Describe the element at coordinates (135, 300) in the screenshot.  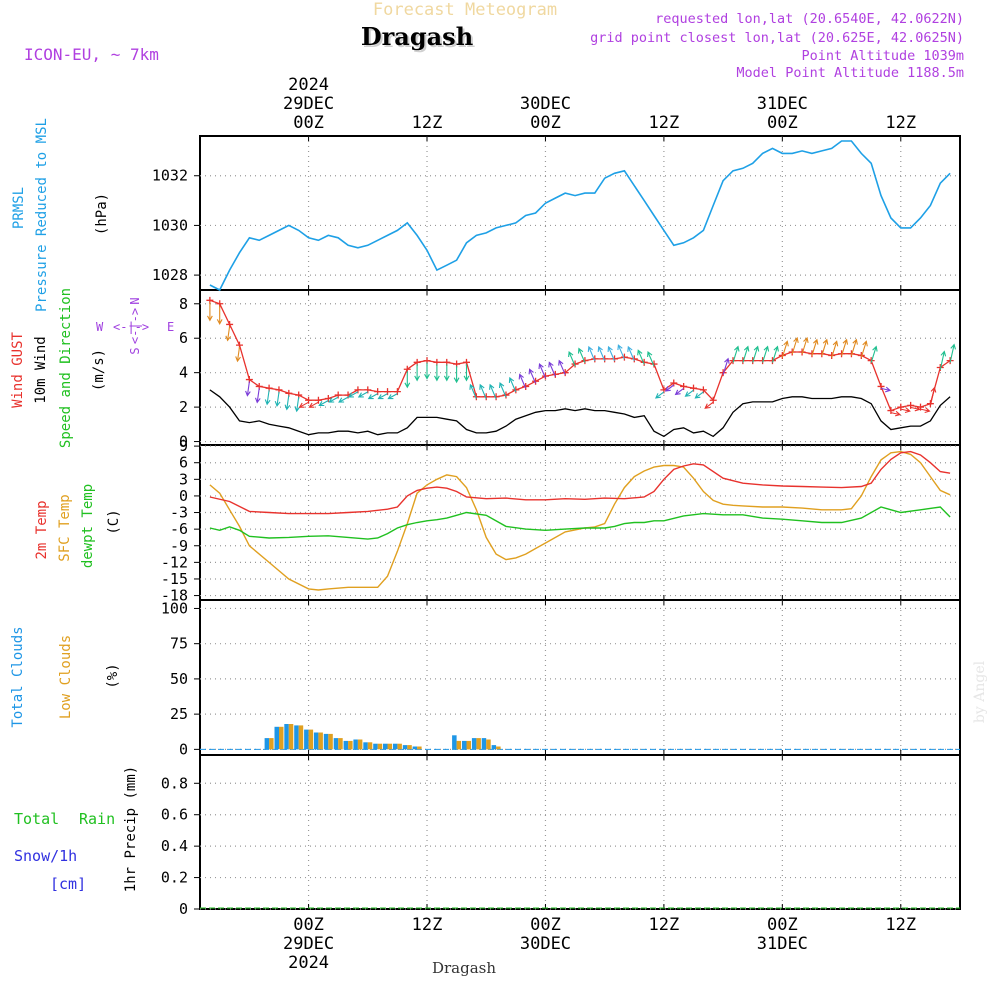
I see `dir-n-label: N` at that location.